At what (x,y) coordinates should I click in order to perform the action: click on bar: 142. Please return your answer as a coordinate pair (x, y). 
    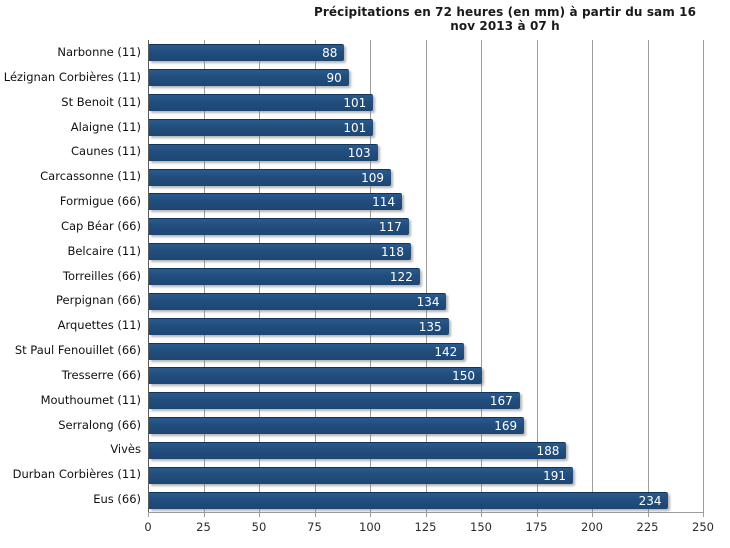
    Looking at the image, I should click on (307, 351).